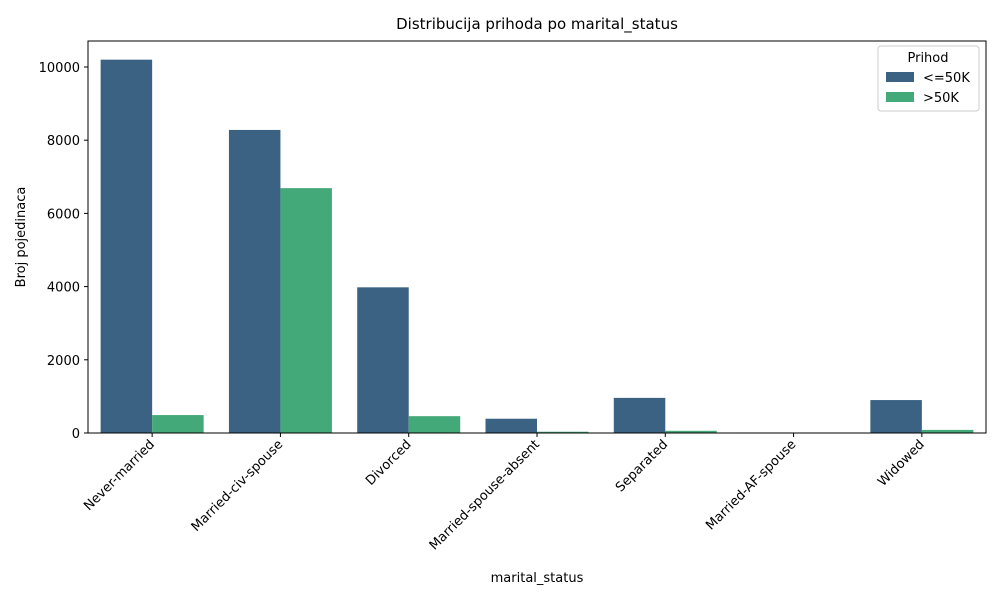 This screenshot has width=1000, height=600. Describe the element at coordinates (691, 431) in the screenshot. I see `bar-gt50k-separated` at that location.